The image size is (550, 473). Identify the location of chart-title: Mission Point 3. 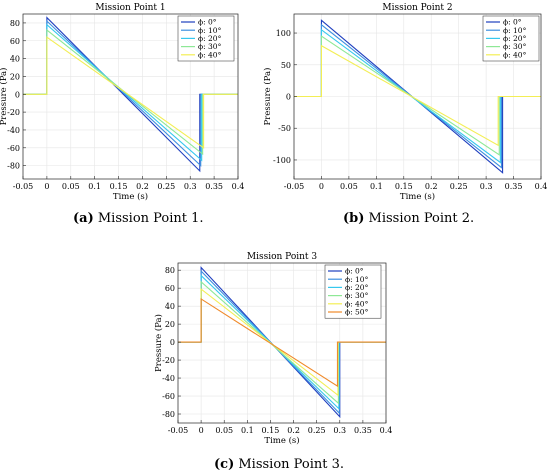
(282, 257).